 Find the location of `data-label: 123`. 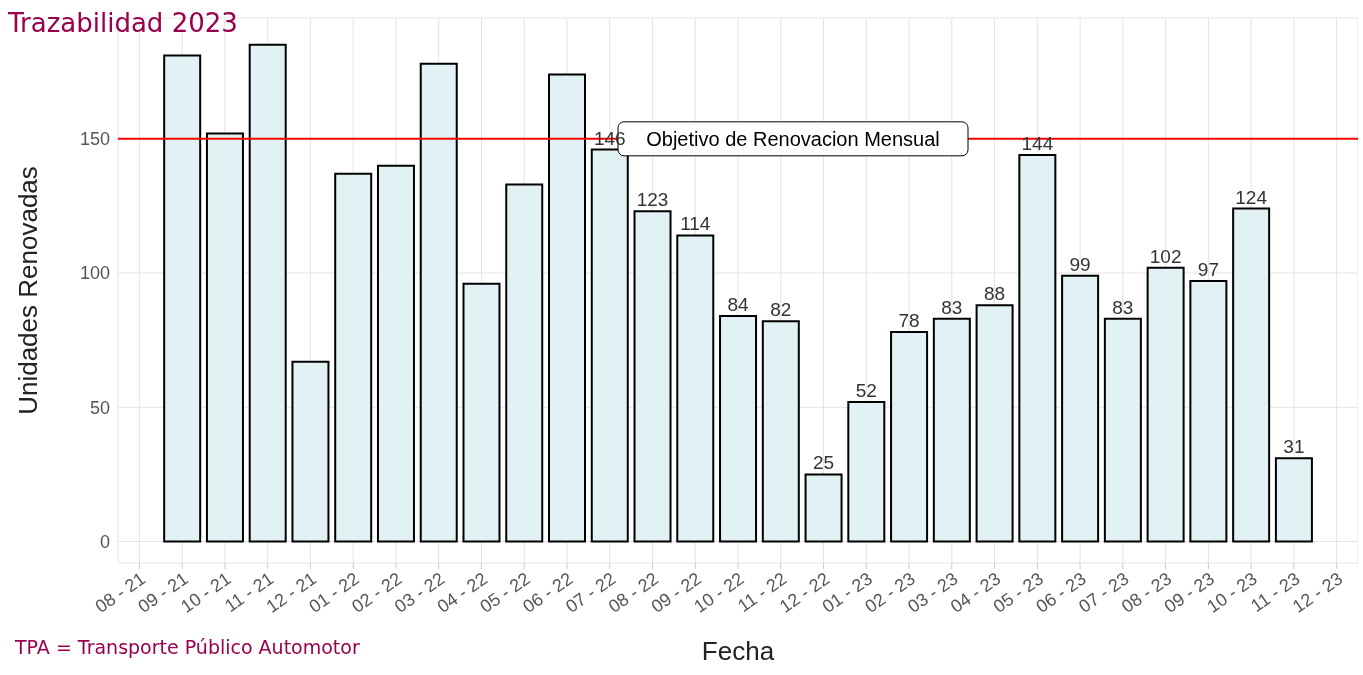

data-label: 123 is located at coordinates (652, 200).